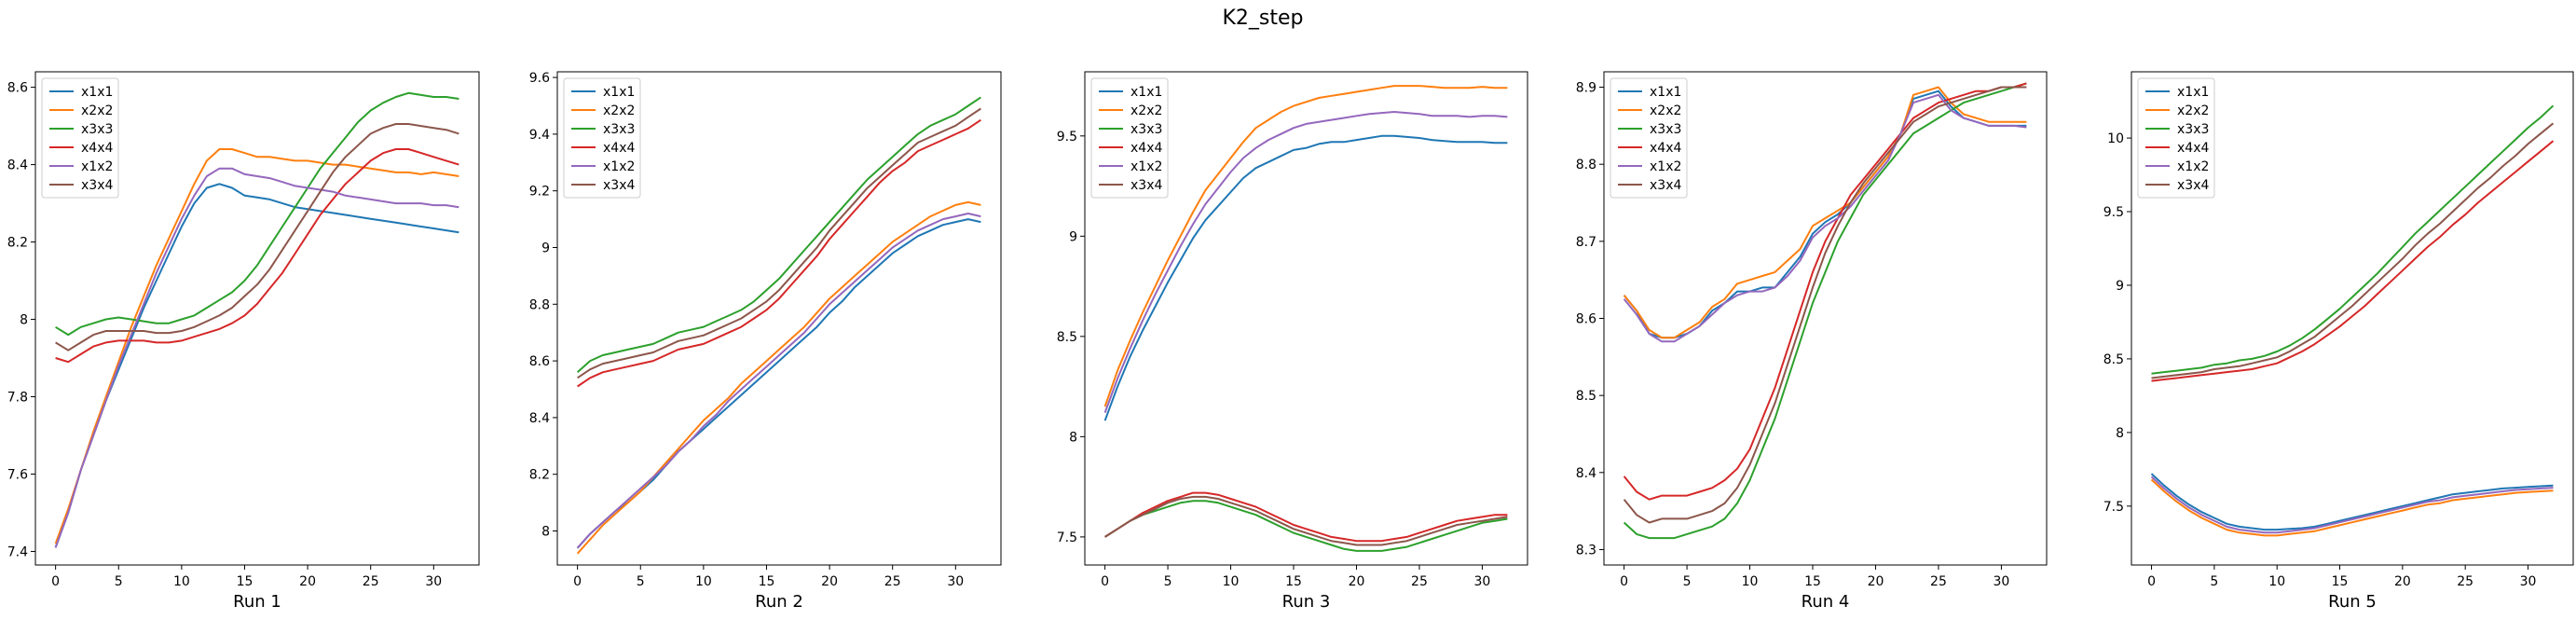 This screenshot has width=2576, height=620. Describe the element at coordinates (2352, 502) in the screenshot. I see `series-line-x1x1` at that location.